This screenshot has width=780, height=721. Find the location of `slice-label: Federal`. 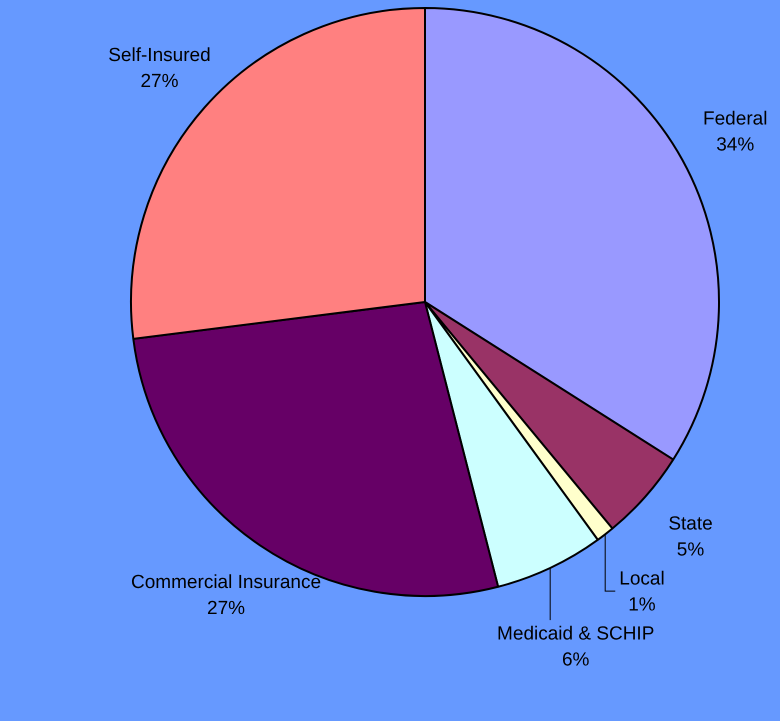

slice-label: Federal is located at coordinates (735, 119).